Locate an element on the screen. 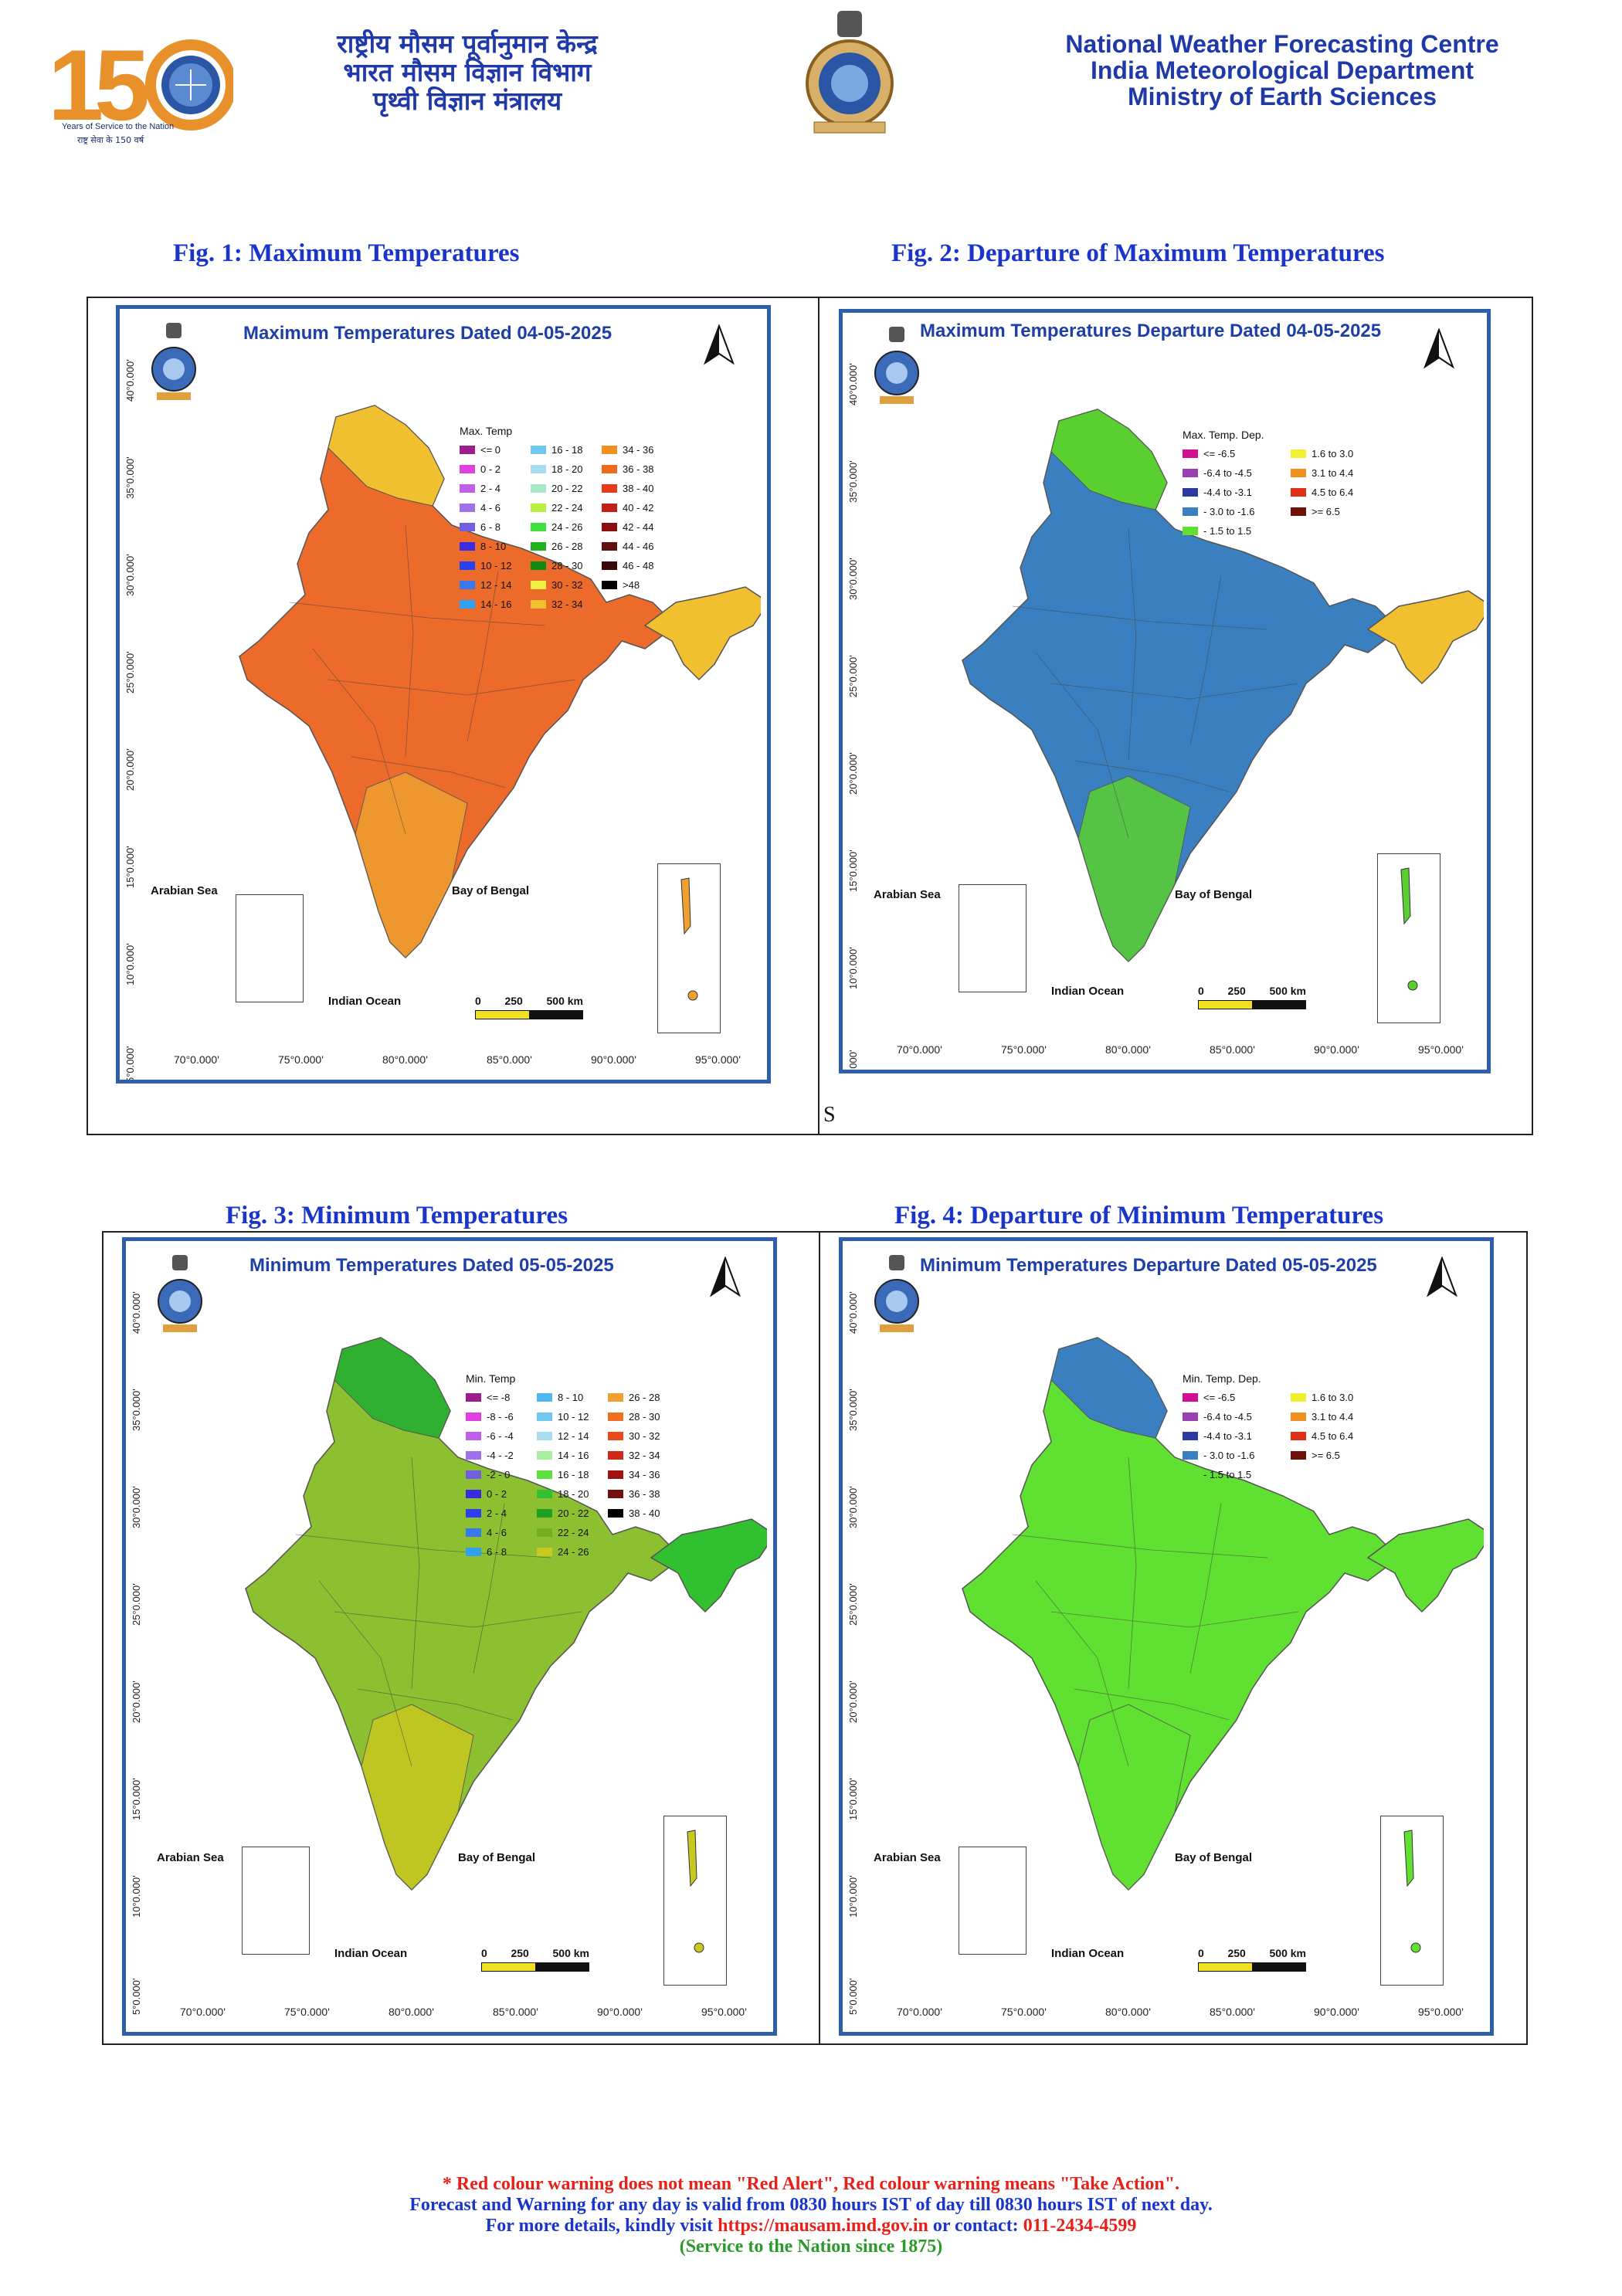  latitude-tick: 30°0.000' is located at coordinates (136, 1507).